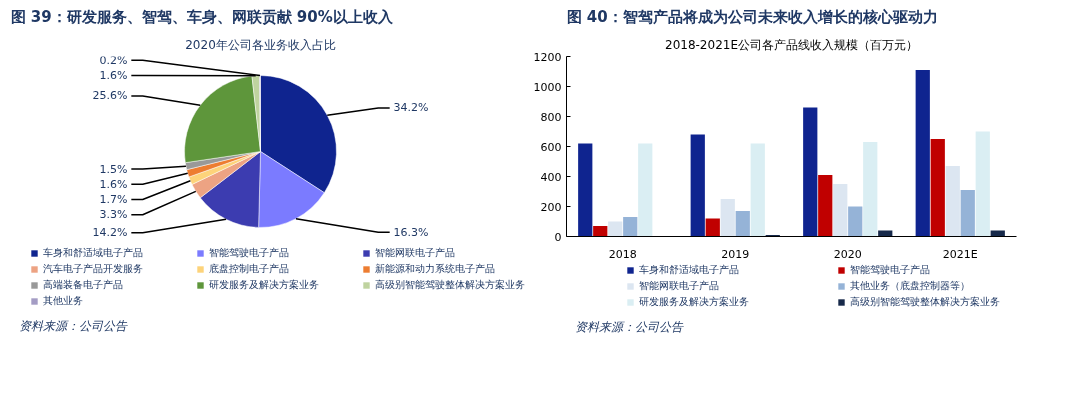 This screenshot has height=394, width=1074. What do you see at coordinates (752, 16) in the screenshot?
I see `chart-title: 图 40：智驾产品将成为公司未来收入增长的核心驱动力` at bounding box center [752, 16].